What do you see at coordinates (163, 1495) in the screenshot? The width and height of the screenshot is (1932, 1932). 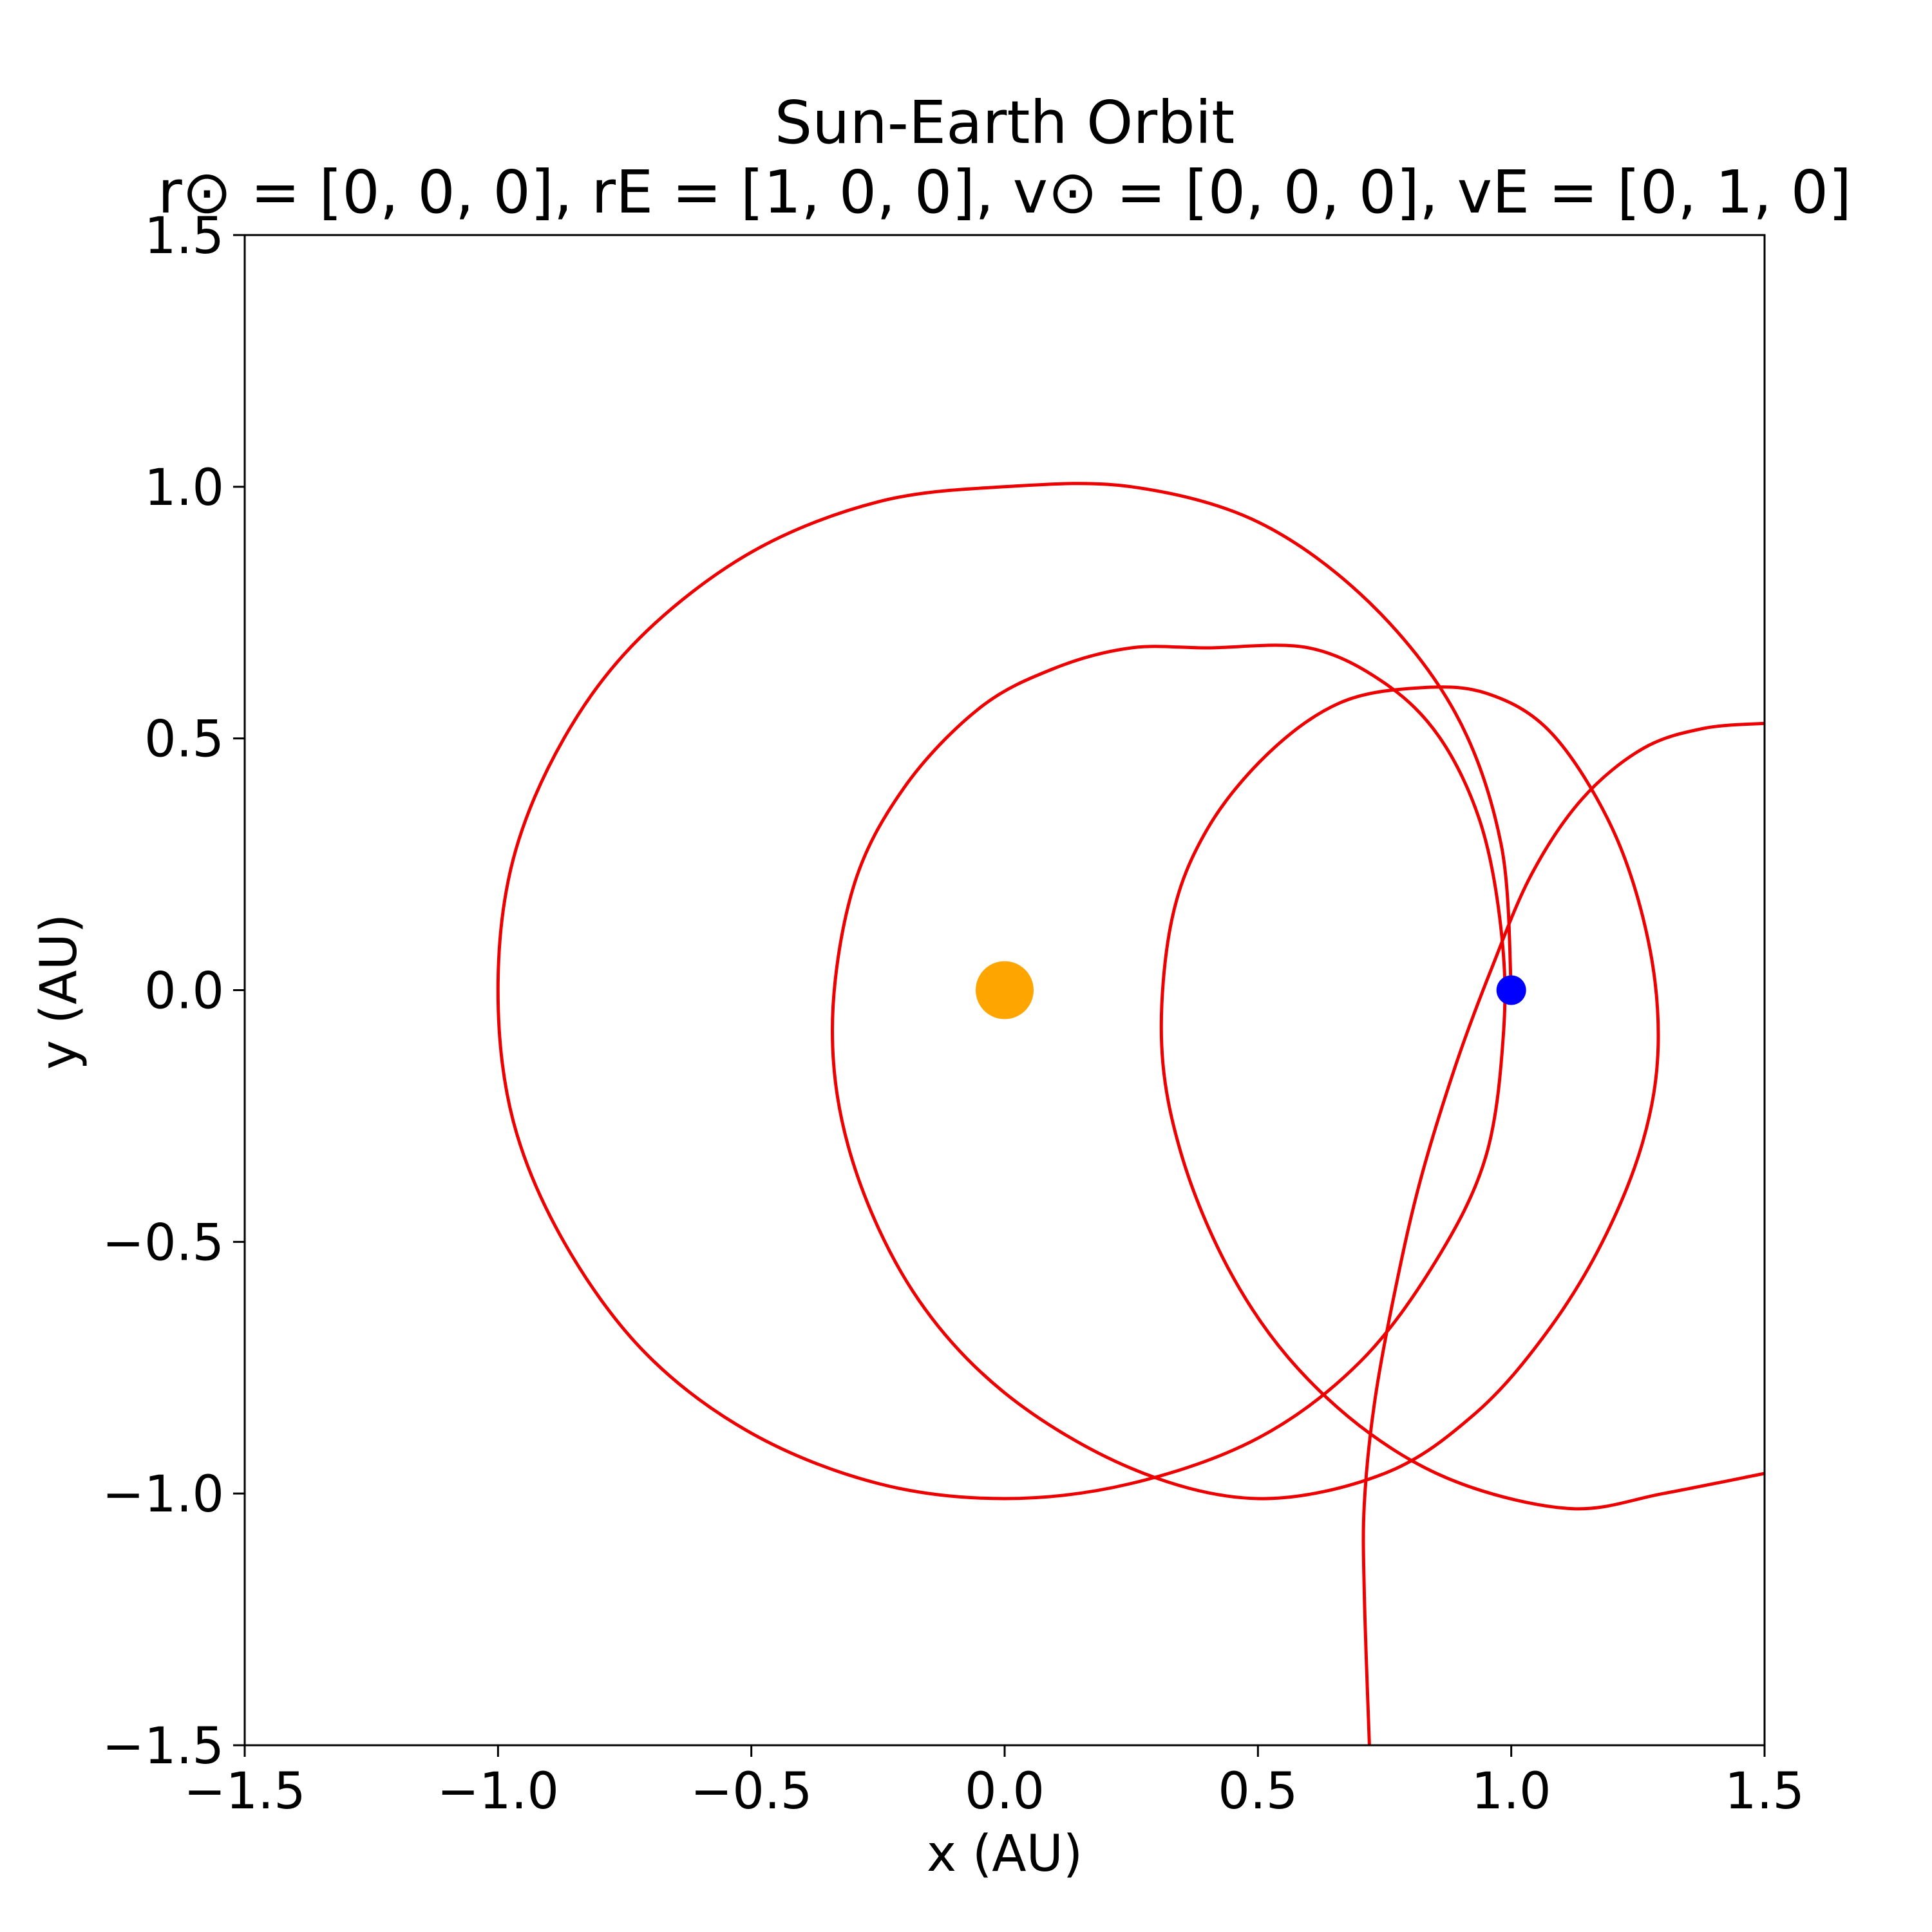 I see `y-tick-label: −1.0` at bounding box center [163, 1495].